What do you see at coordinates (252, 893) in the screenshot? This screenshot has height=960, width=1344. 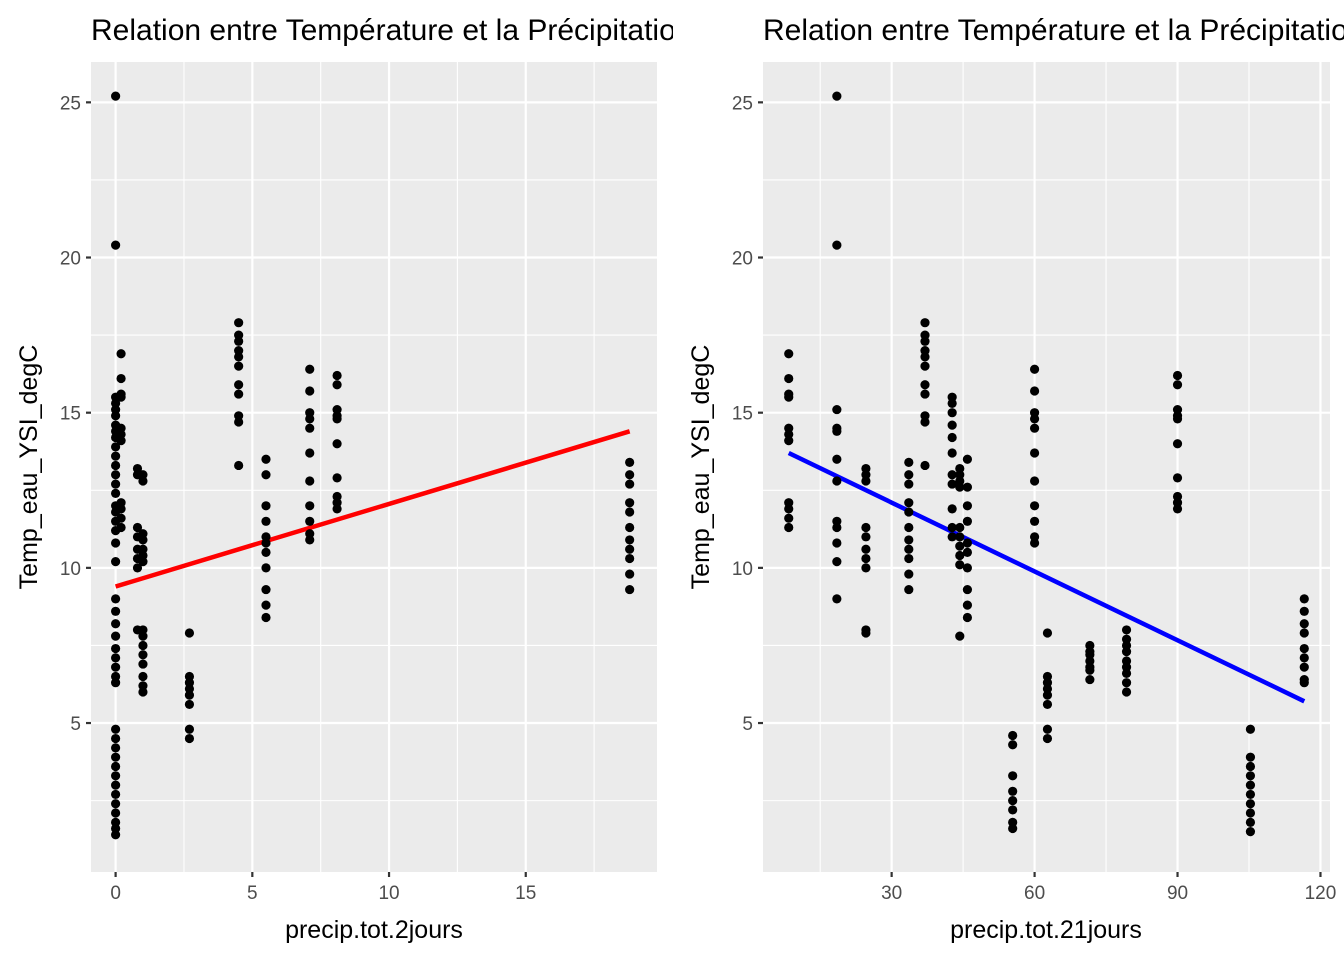 I see `x-tick-label: 5` at bounding box center [252, 893].